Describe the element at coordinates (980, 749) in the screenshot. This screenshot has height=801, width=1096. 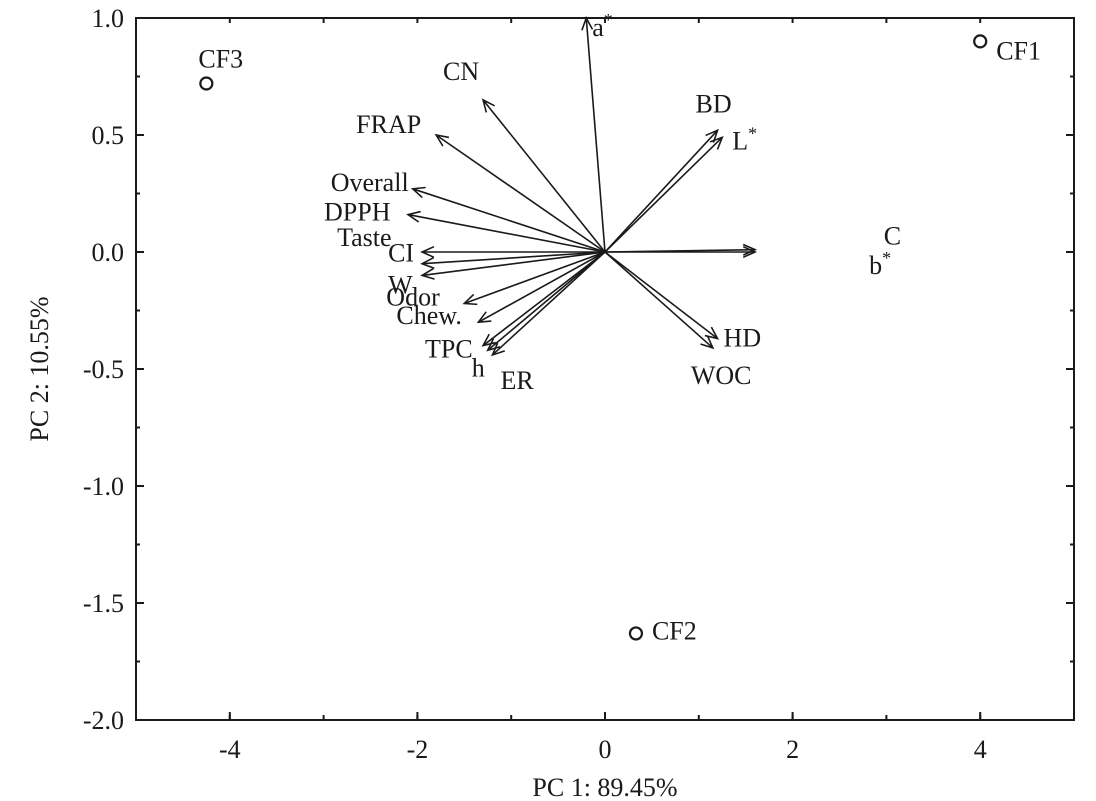
I see `x-tick-label: 4` at that location.